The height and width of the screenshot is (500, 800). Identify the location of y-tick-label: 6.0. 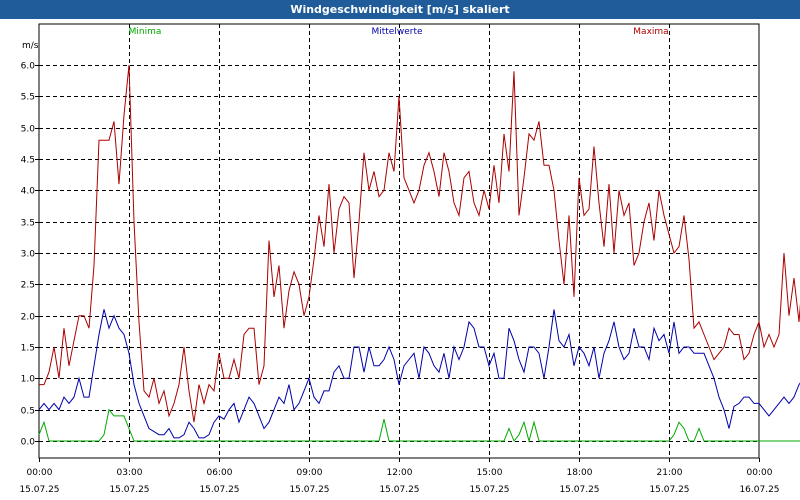
(28, 67).